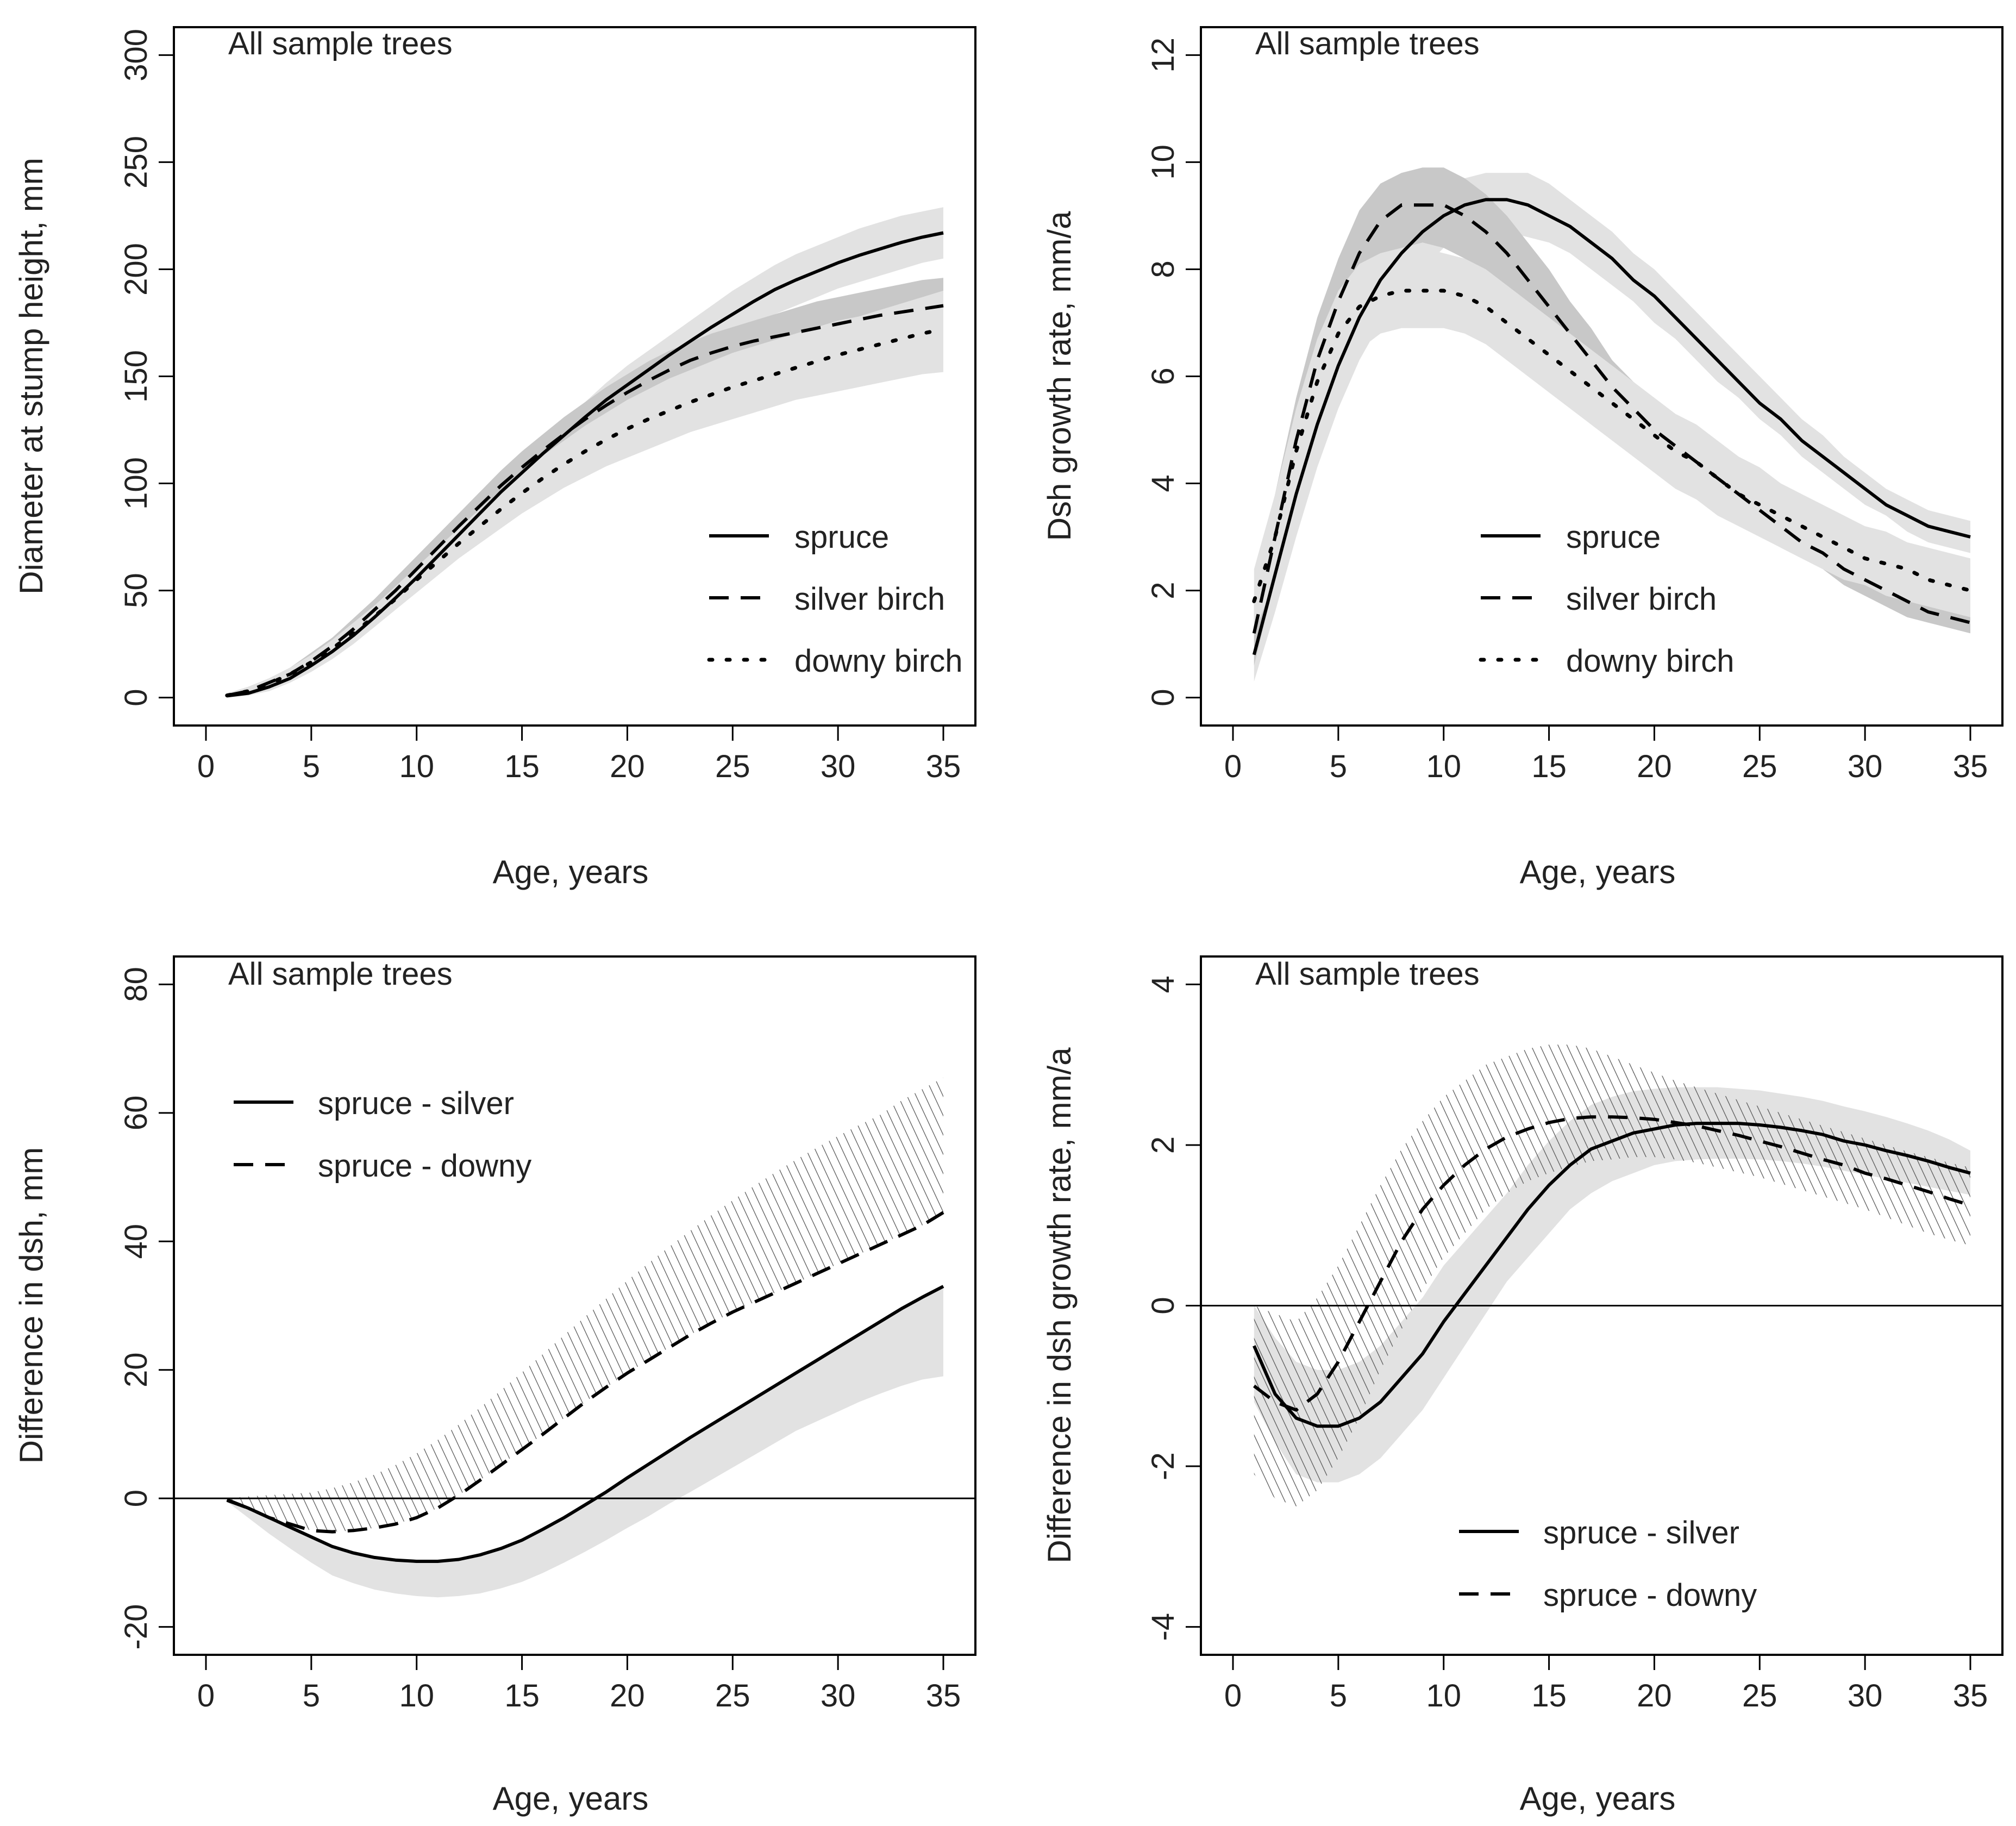 The image size is (2016, 1826). Describe the element at coordinates (1163, 1466) in the screenshot. I see `y-tick-label: -2` at that location.